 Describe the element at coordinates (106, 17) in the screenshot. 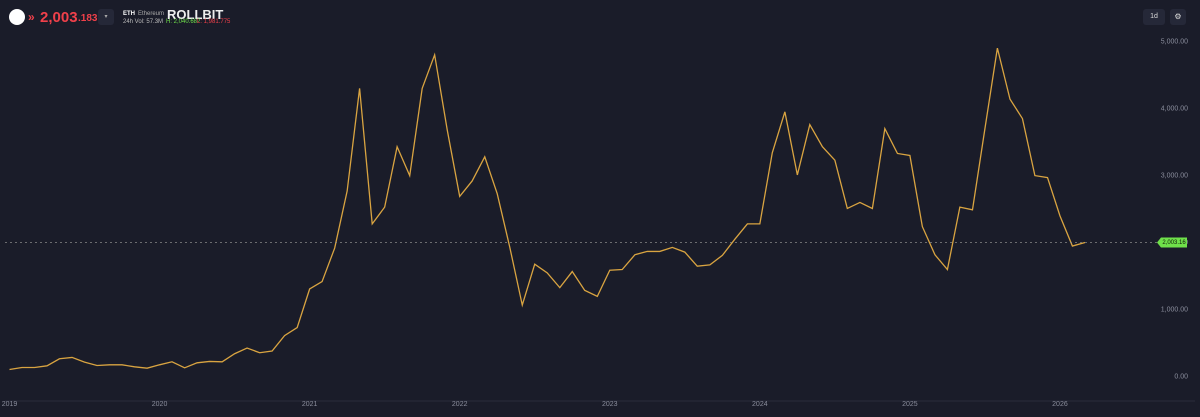

I see `symbol-dropdown: ▾` at that location.